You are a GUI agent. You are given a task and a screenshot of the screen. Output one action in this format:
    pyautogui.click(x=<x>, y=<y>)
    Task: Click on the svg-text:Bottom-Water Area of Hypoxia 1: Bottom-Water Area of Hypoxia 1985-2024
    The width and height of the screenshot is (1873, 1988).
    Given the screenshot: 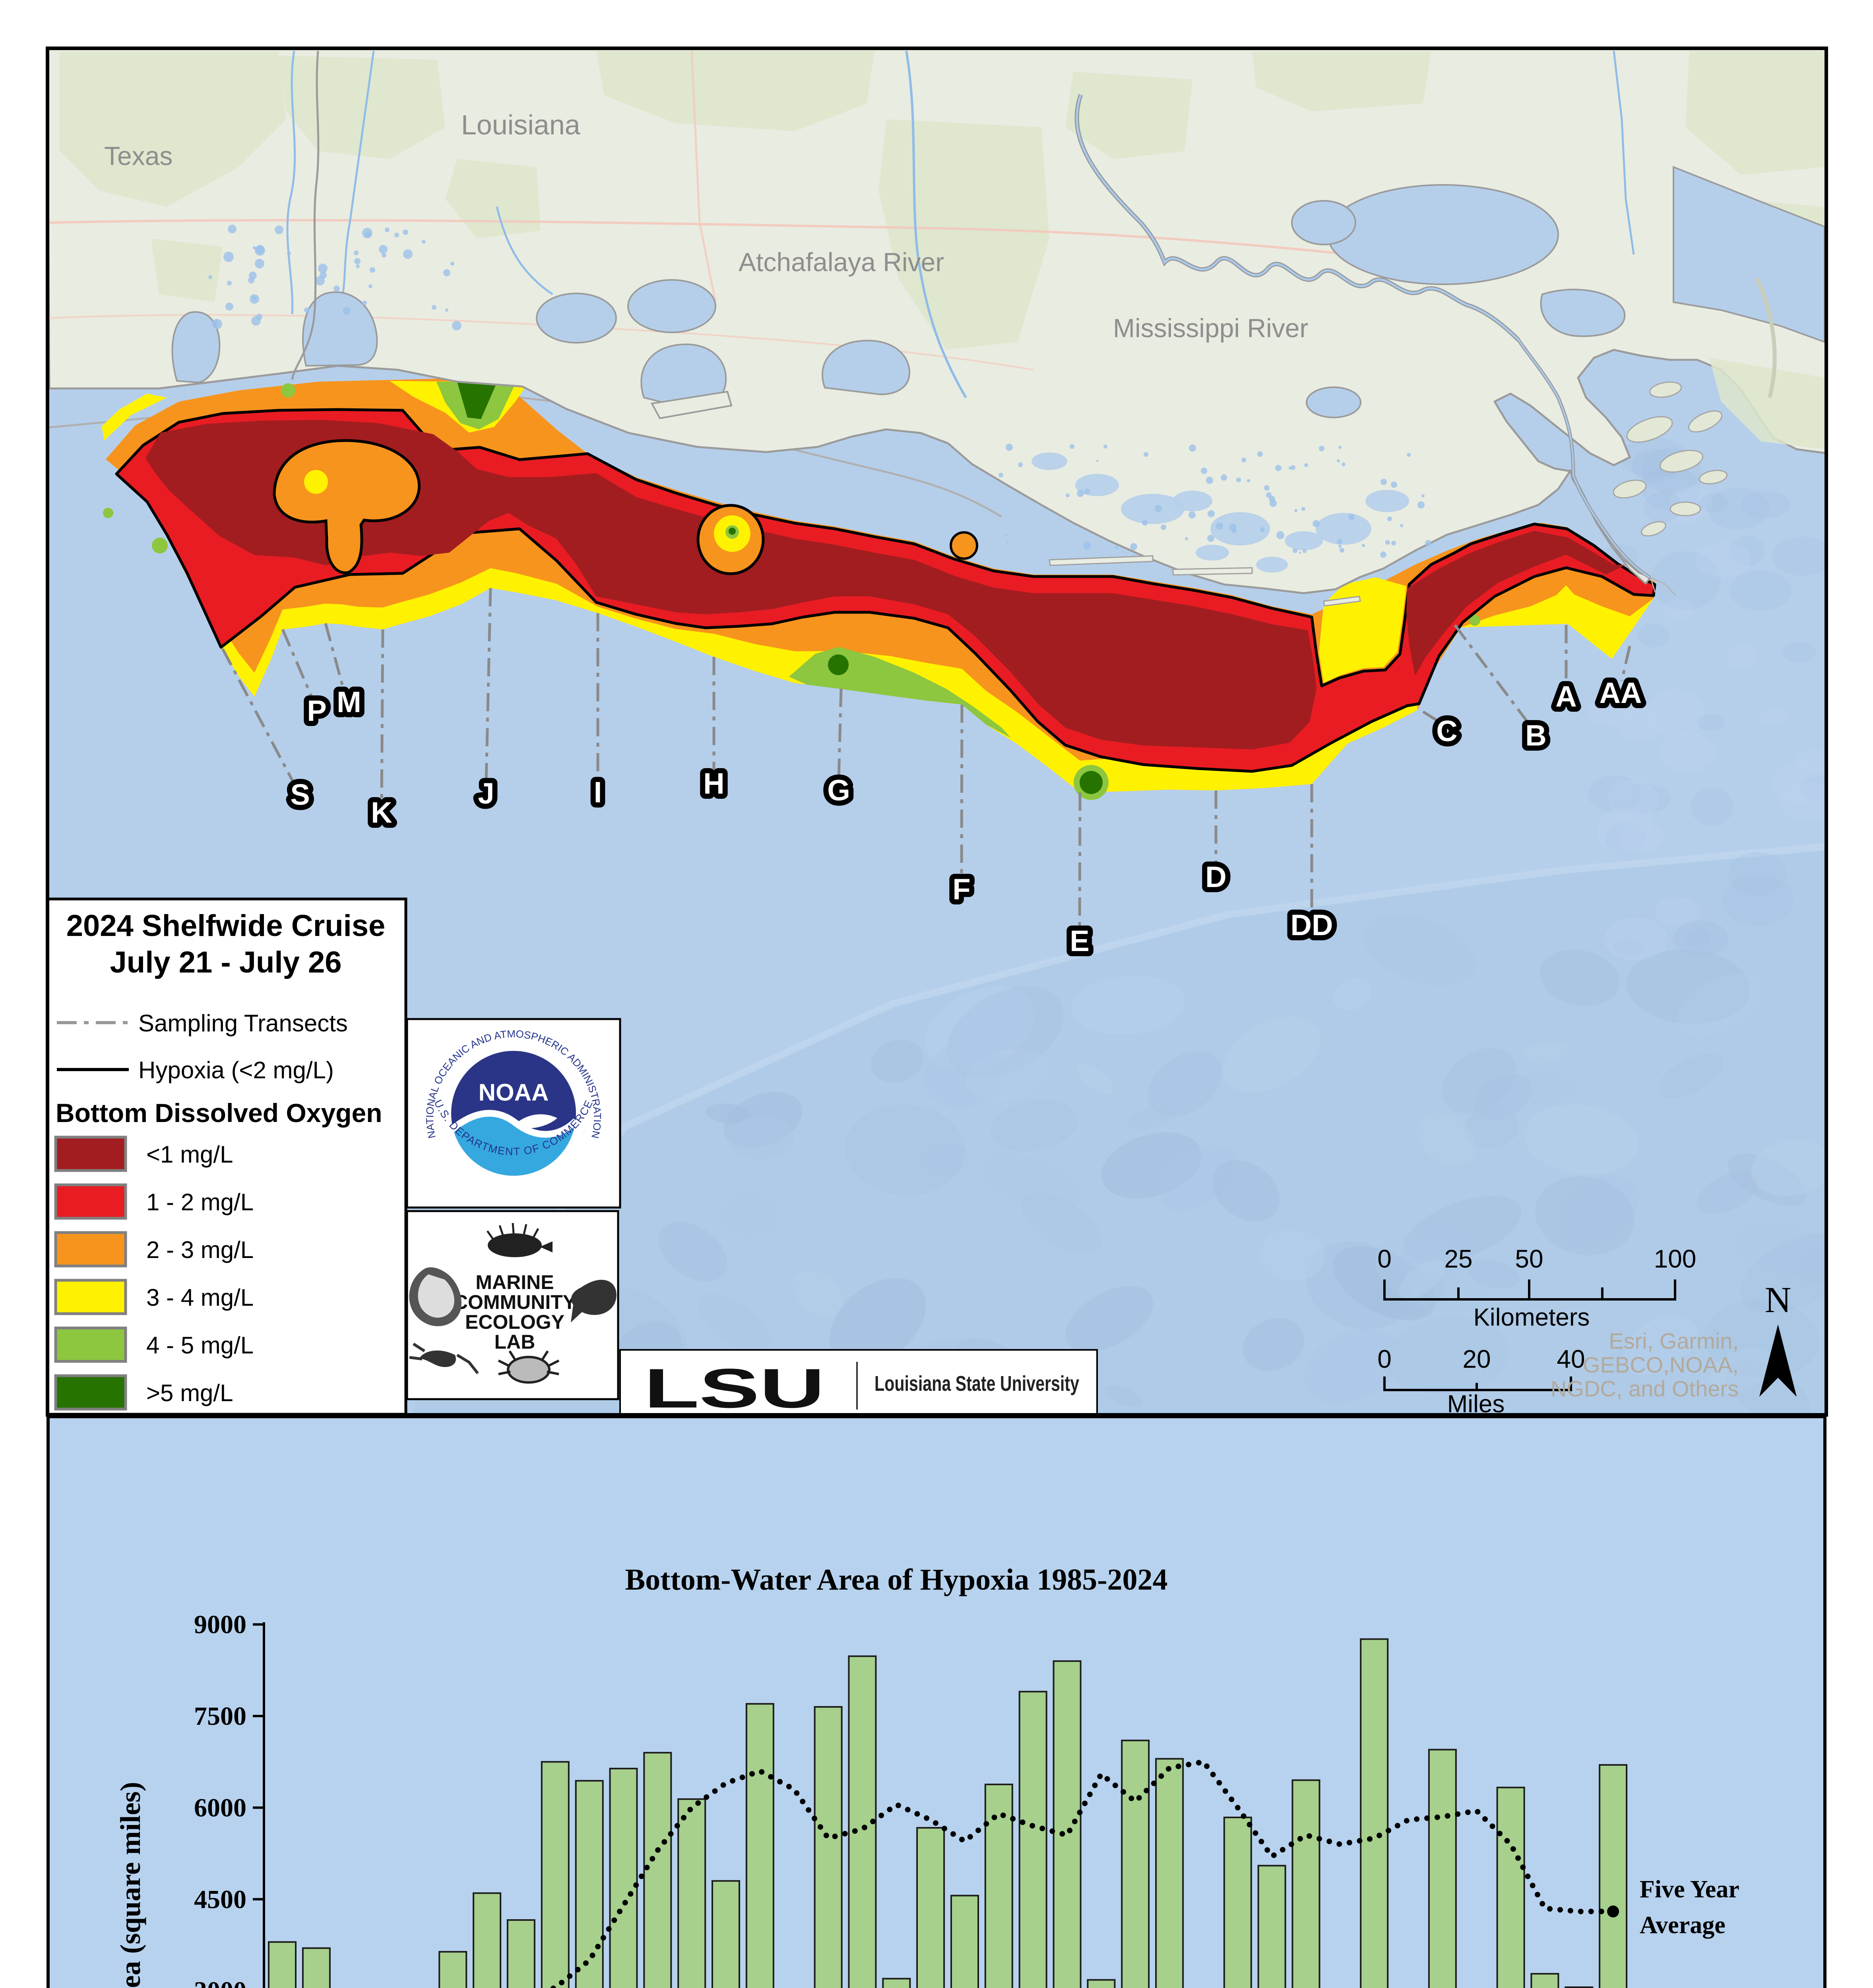 What is the action you would take?
    pyautogui.click(x=896, y=1579)
    